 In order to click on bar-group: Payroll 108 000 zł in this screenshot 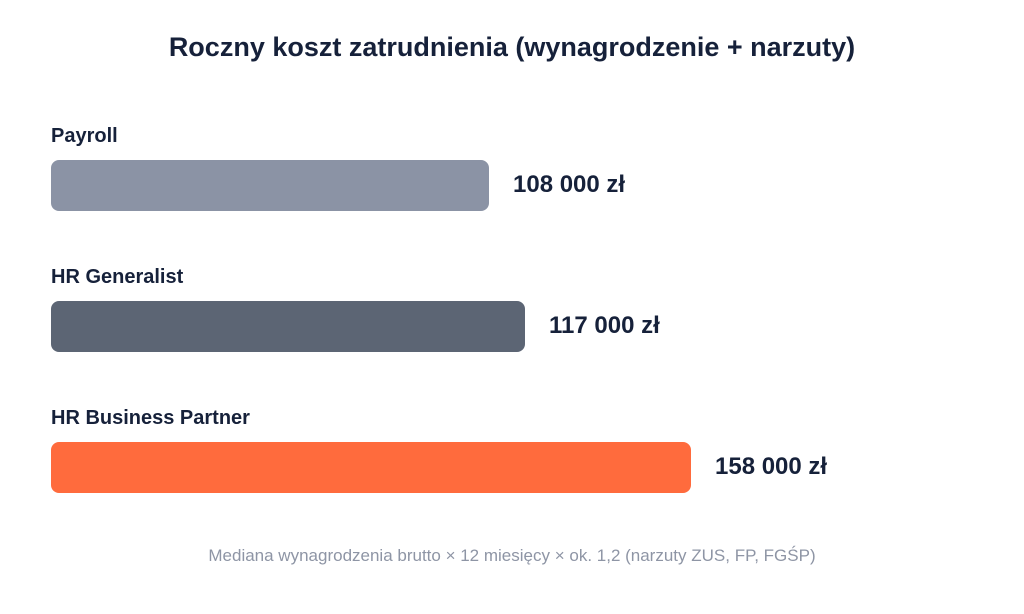, I will do `click(521, 175)`.